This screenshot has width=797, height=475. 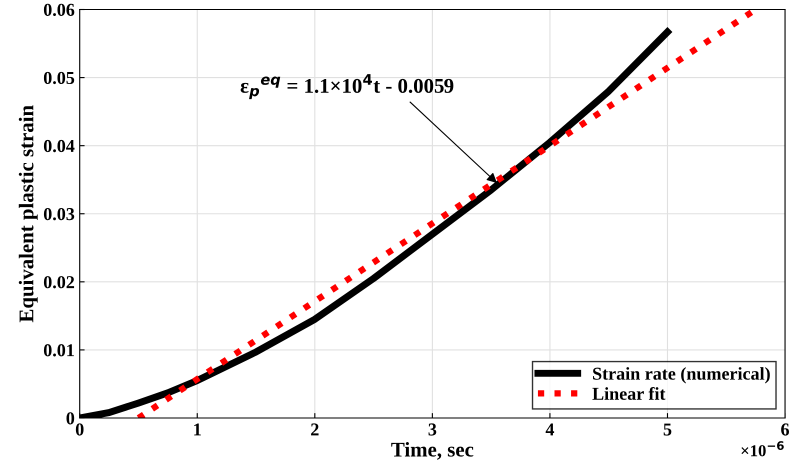 I want to click on x-axis-title: Time, sec, so click(x=432, y=451).